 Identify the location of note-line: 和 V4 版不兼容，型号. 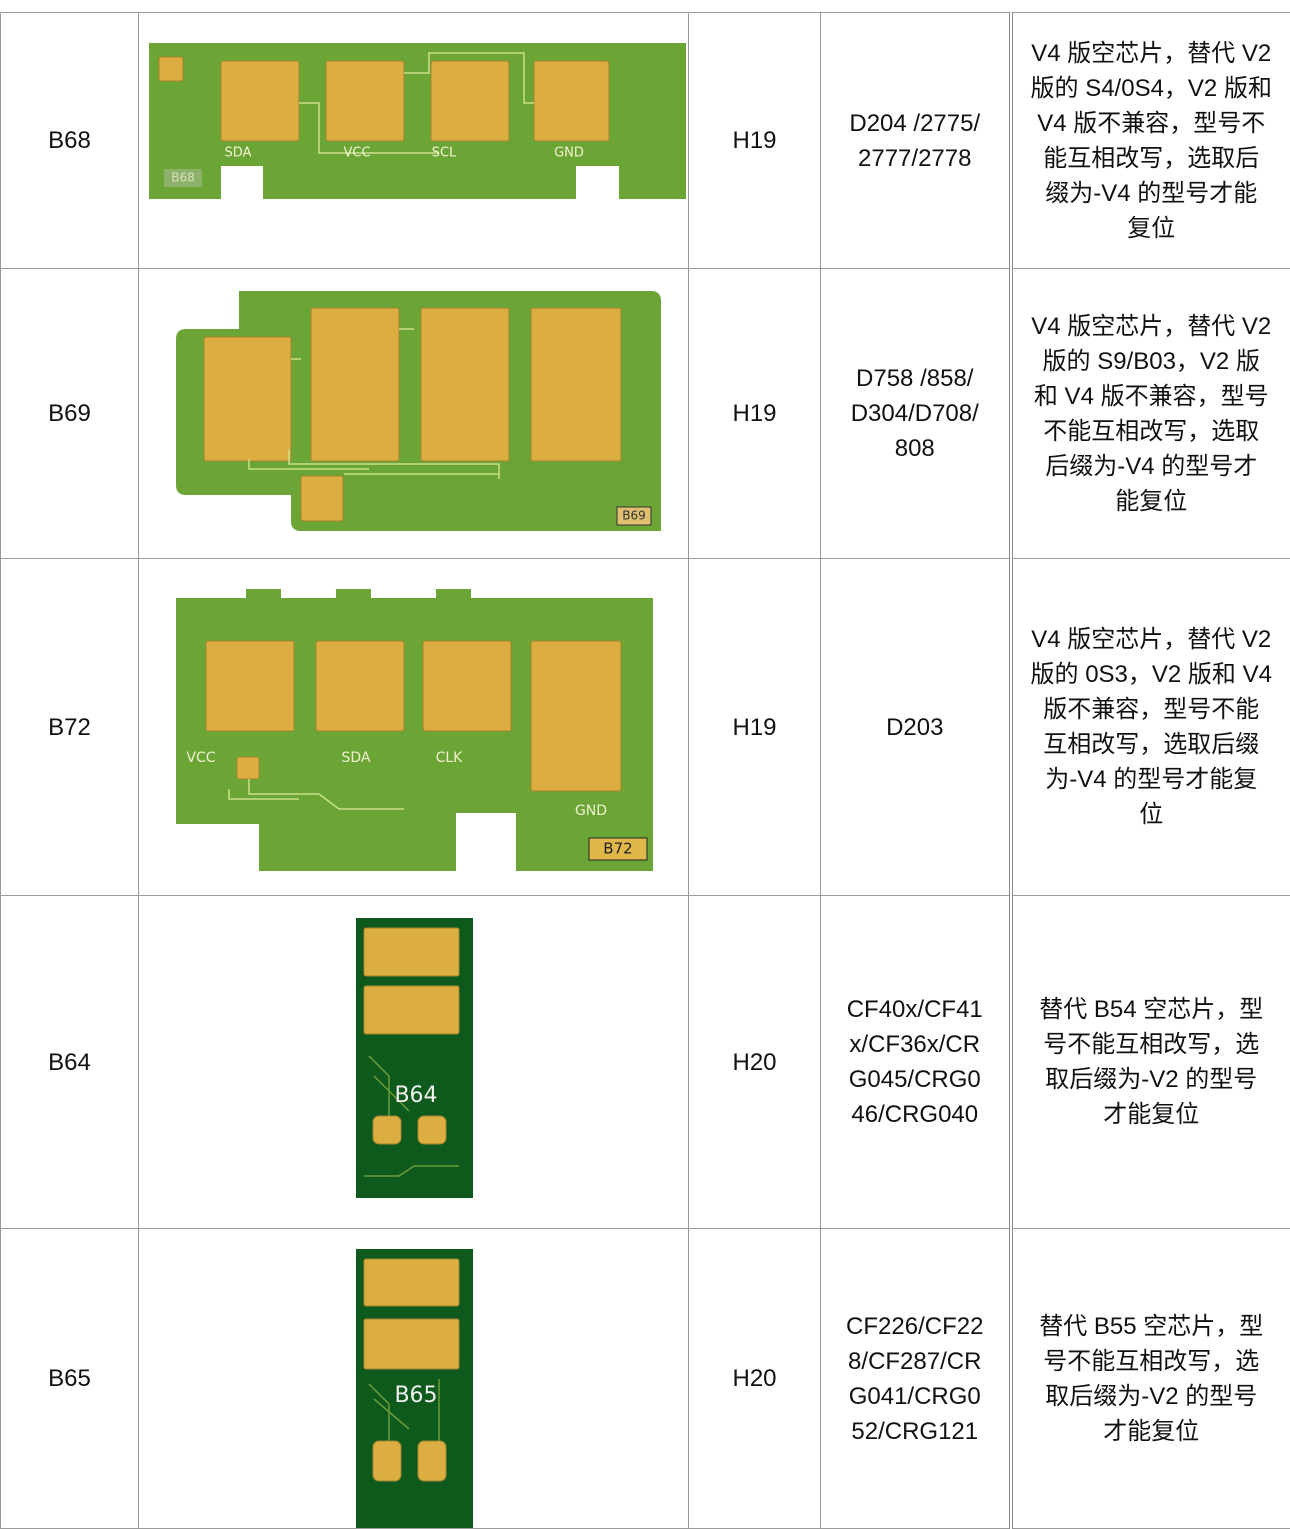
(1152, 396).